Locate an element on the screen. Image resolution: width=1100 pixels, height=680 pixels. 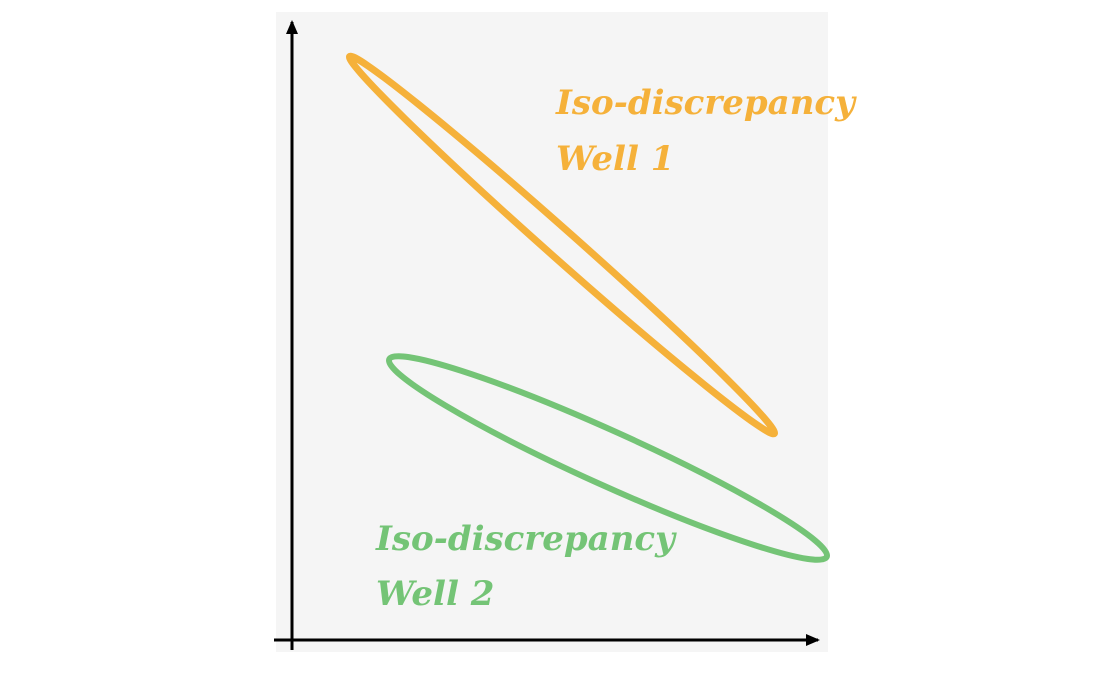
well-2-ellipse is located at coordinates (608, 458).